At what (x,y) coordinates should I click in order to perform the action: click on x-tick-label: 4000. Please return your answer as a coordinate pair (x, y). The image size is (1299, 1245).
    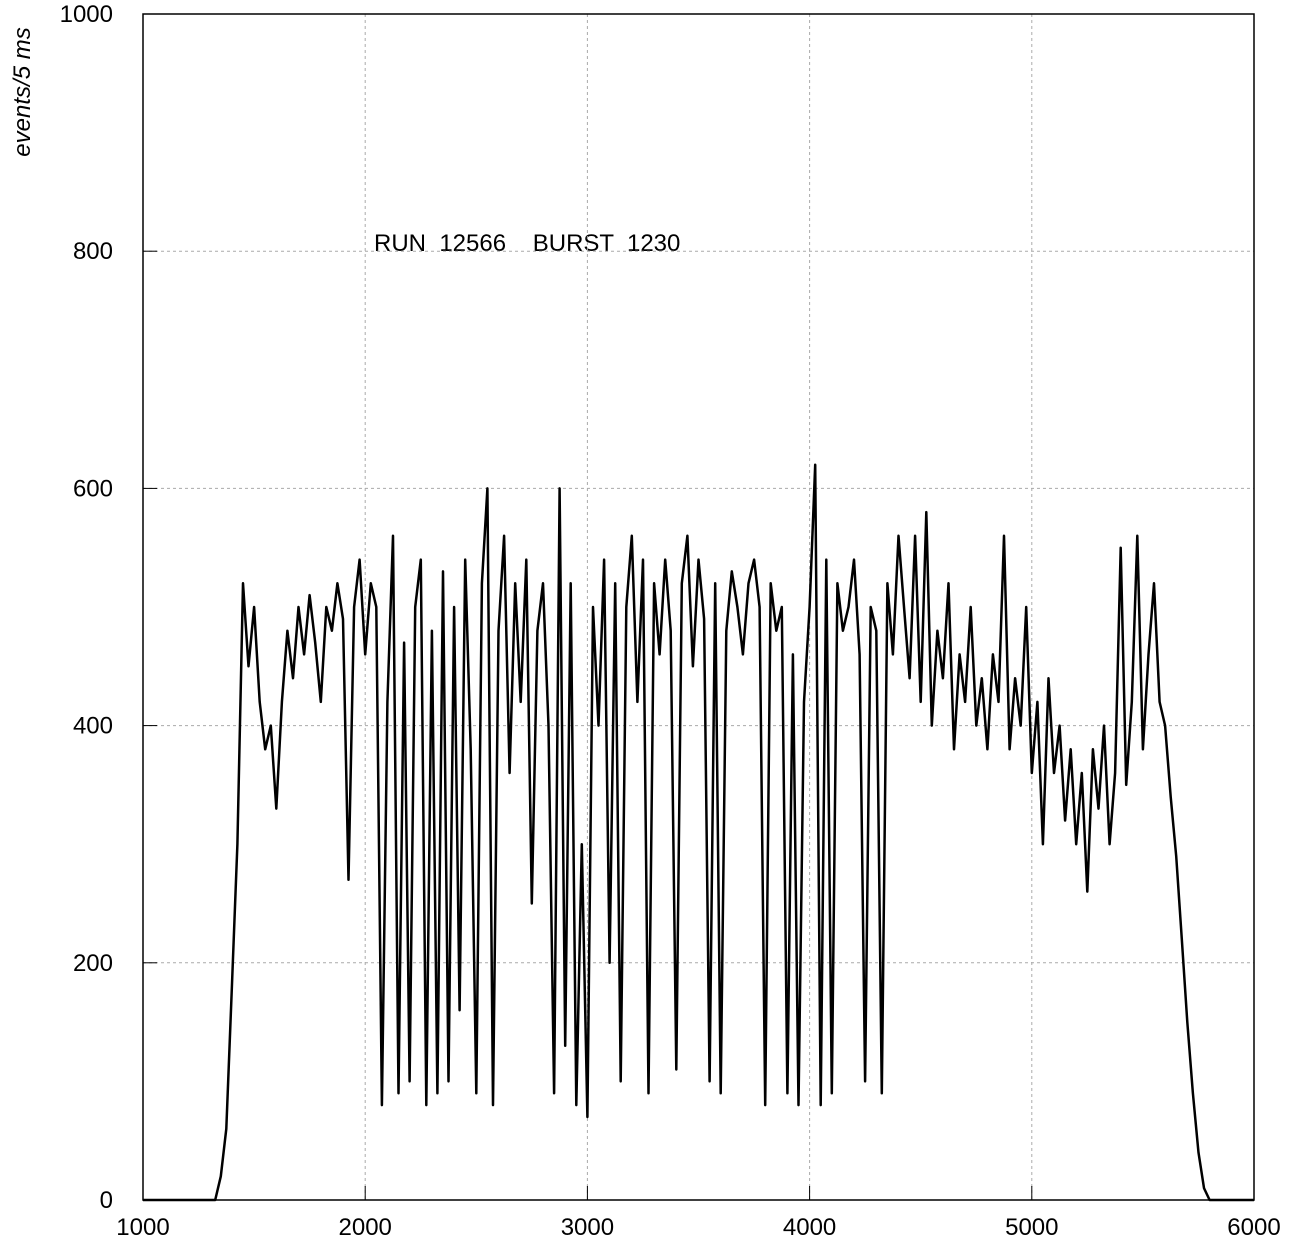
    Looking at the image, I should click on (809, 1227).